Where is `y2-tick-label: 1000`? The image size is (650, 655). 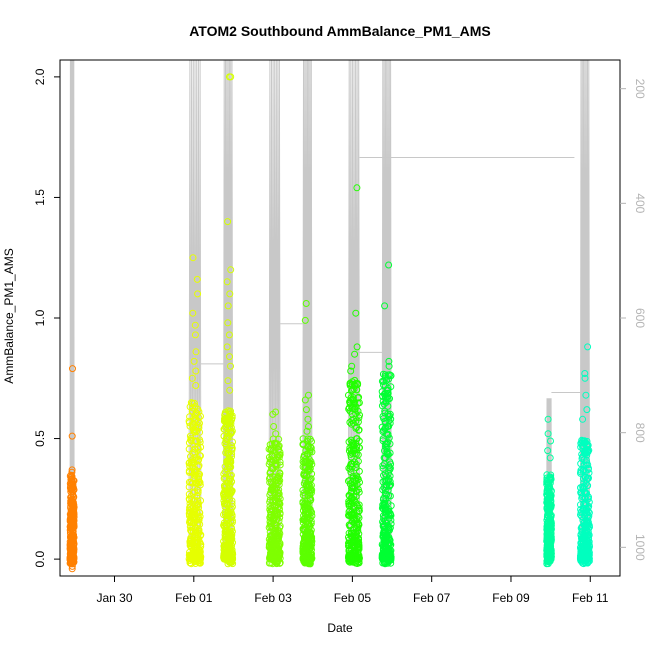
y2-tick-label: 1000 is located at coordinates (640, 547).